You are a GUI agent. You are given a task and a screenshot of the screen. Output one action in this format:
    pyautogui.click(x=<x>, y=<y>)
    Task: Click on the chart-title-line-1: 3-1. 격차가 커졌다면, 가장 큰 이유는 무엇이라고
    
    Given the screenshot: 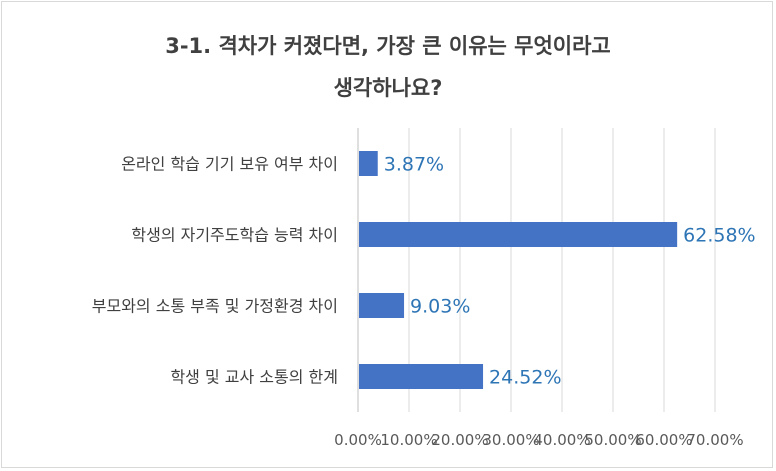 What is the action you would take?
    pyautogui.click(x=388, y=46)
    